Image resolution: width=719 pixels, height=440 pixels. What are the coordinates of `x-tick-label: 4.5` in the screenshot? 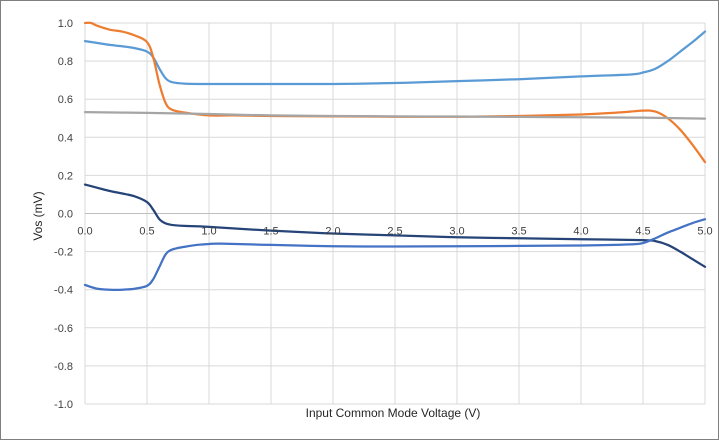 It's located at (642, 232).